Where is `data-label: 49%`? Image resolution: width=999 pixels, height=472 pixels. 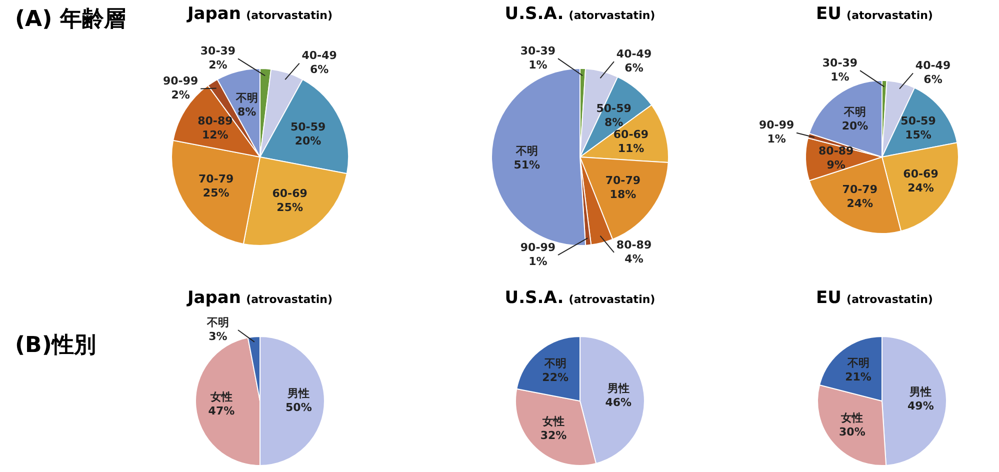 data-label: 49% is located at coordinates (921, 406).